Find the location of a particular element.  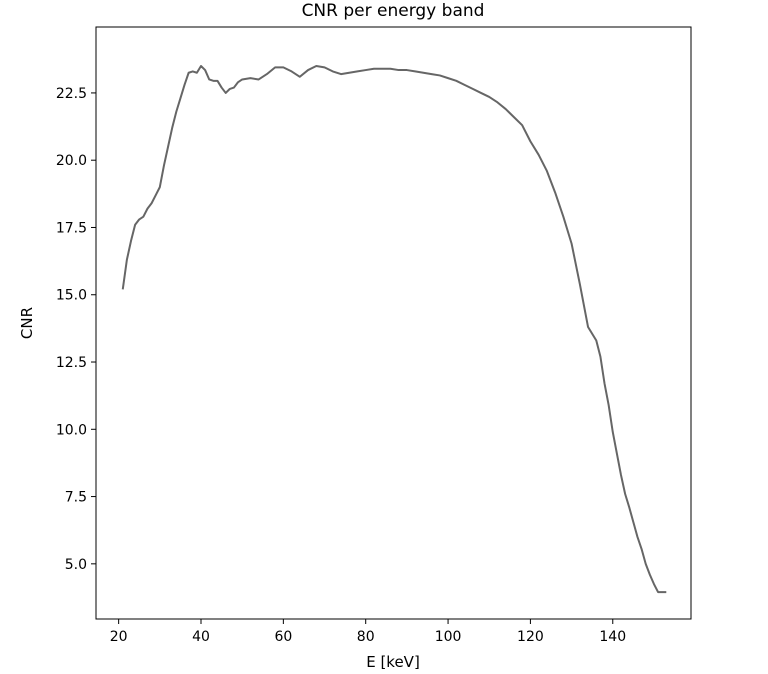

x-axis-label: E [keV] is located at coordinates (393, 662).